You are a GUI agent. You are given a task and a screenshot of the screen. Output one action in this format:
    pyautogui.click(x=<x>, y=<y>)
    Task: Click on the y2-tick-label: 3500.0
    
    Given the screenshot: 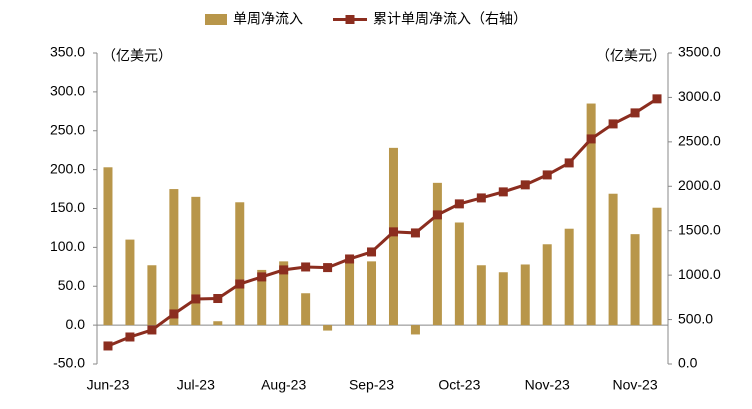 What is the action you would take?
    pyautogui.click(x=699, y=52)
    